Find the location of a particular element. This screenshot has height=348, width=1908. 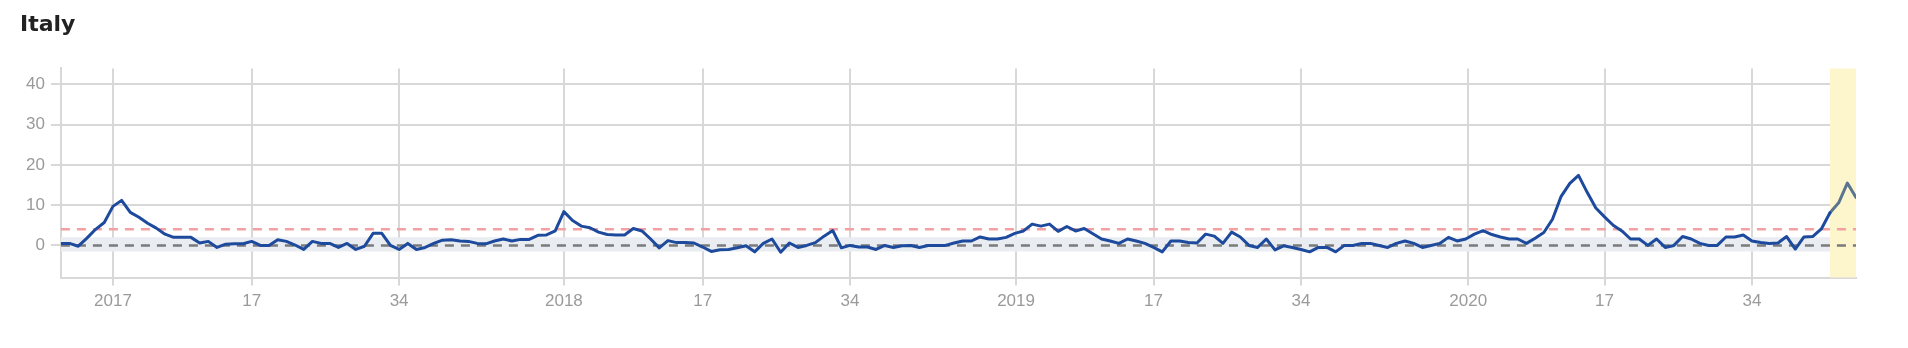

y-tick-label: 10 is located at coordinates (35, 204).